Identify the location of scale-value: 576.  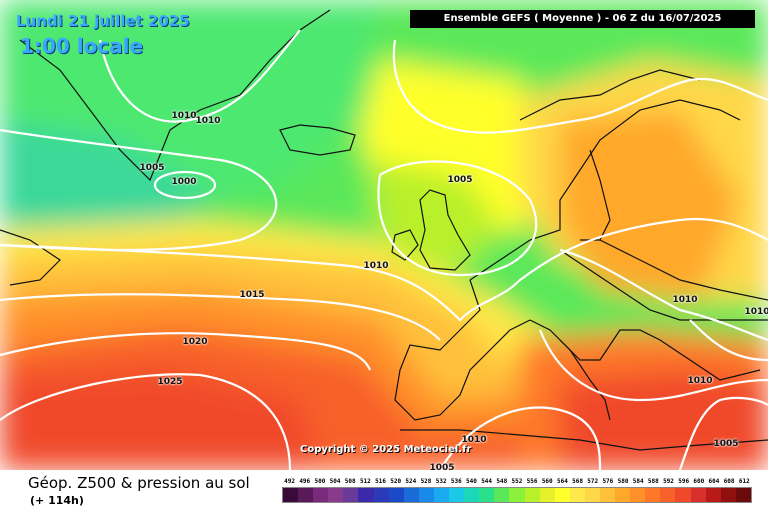
(608, 481).